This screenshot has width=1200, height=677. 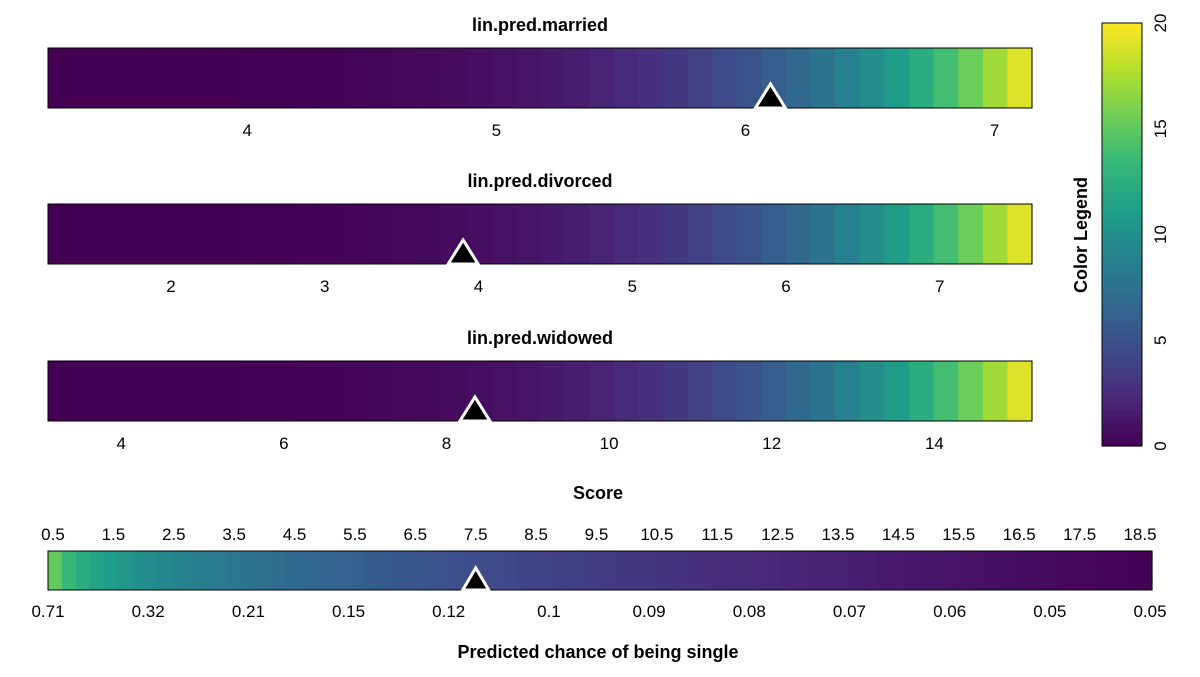 I want to click on probability-tick-label: 0.07, so click(x=849, y=611).